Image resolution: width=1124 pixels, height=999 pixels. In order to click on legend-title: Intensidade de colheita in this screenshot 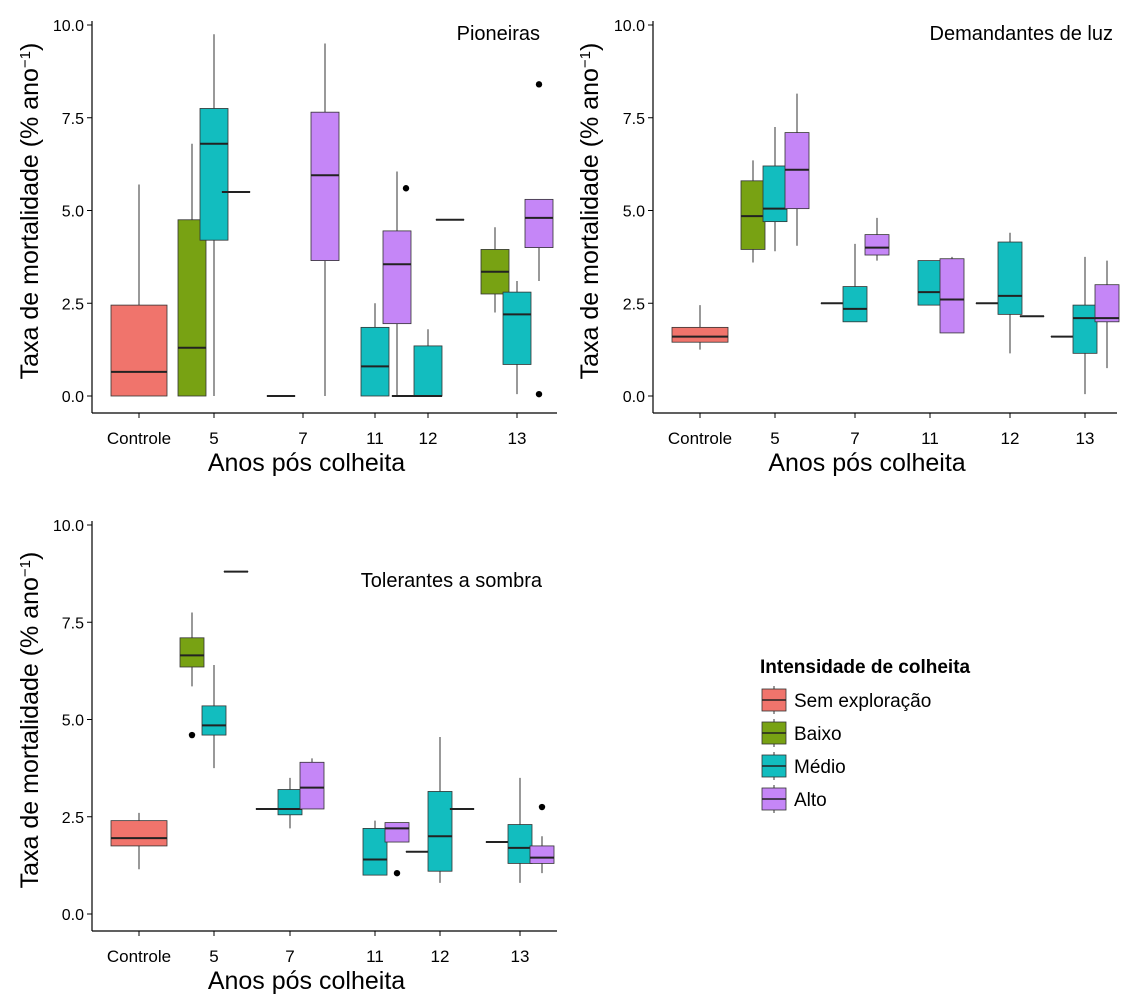, I will do `click(865, 667)`.